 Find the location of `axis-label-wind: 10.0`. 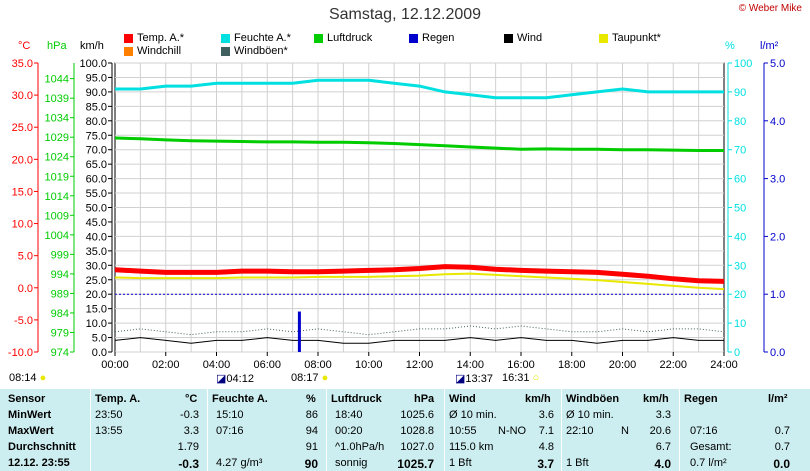

axis-label-wind: 10.0 is located at coordinates (96, 324).